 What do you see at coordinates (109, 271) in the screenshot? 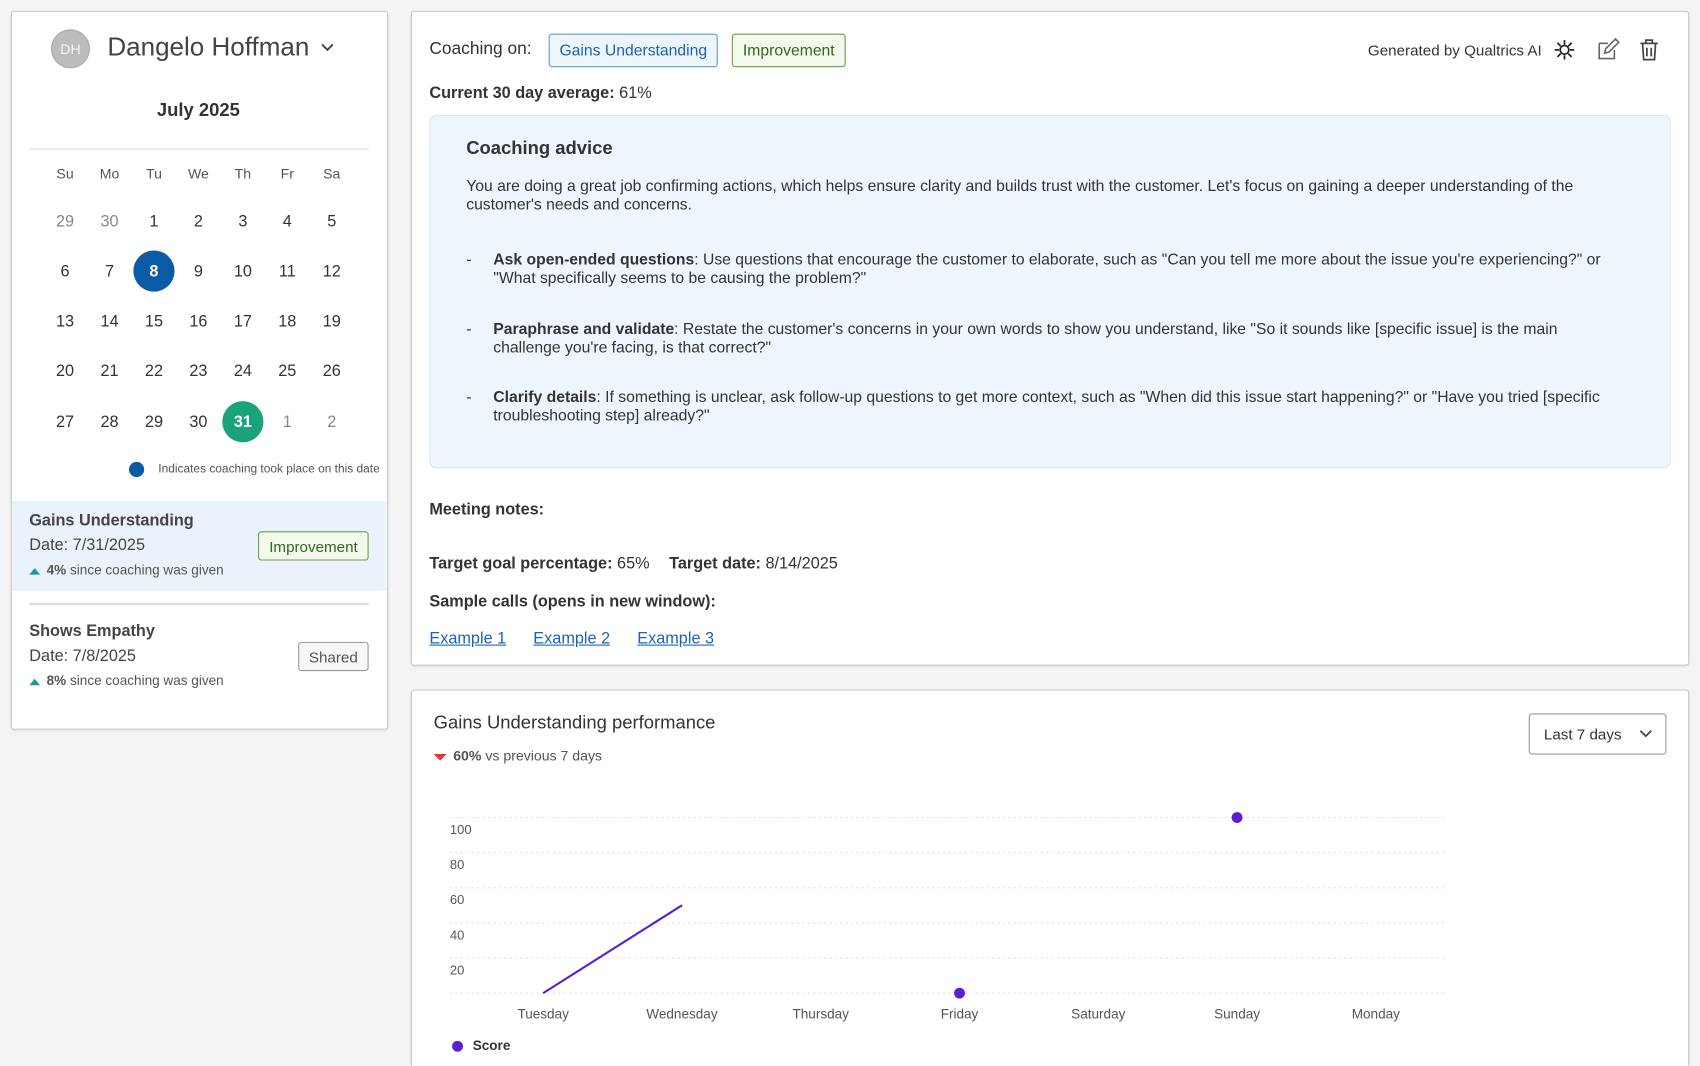
I see `calendar-day: 7` at bounding box center [109, 271].